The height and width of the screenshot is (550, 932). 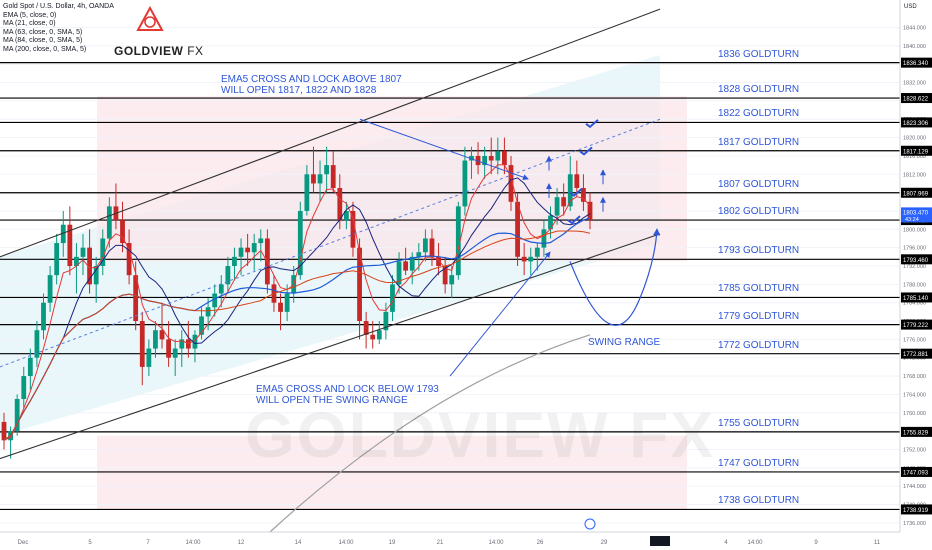 What do you see at coordinates (759, 54) in the screenshot?
I see `level-label: 1836 GOLDTURN` at bounding box center [759, 54].